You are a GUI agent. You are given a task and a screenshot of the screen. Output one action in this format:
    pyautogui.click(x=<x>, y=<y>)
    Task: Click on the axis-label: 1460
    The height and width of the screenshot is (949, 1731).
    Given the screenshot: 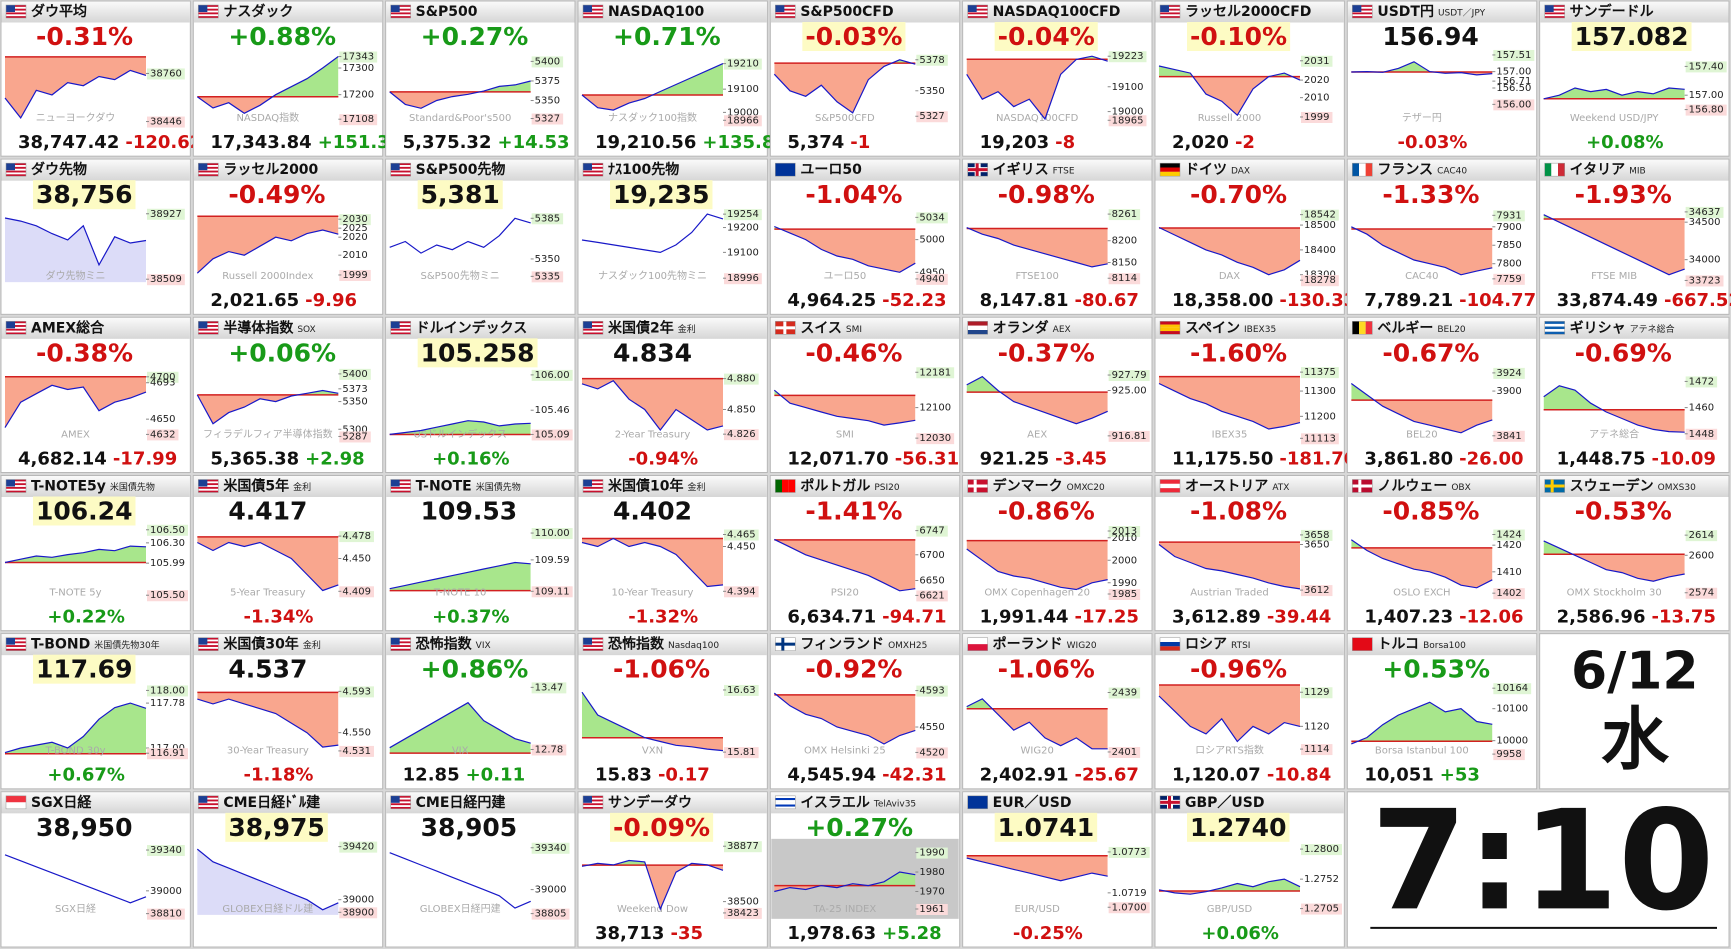 What is the action you would take?
    pyautogui.click(x=1701, y=408)
    